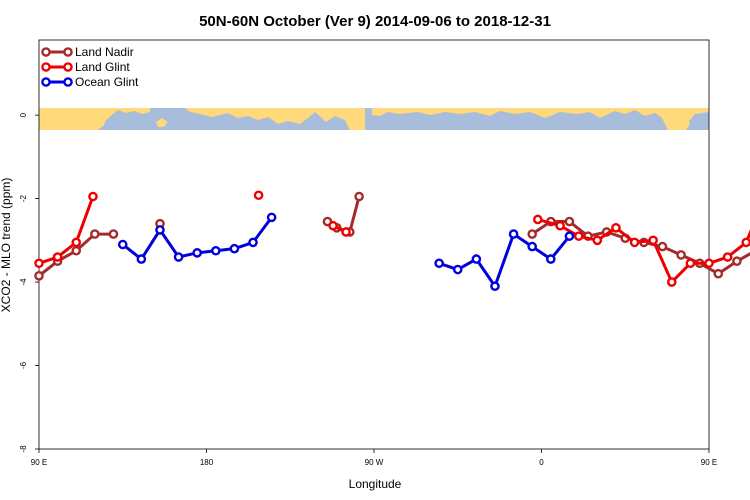  What do you see at coordinates (6, 245) in the screenshot?
I see `y-axis-label: XCO2 - MLO trend (ppm)` at bounding box center [6, 245].